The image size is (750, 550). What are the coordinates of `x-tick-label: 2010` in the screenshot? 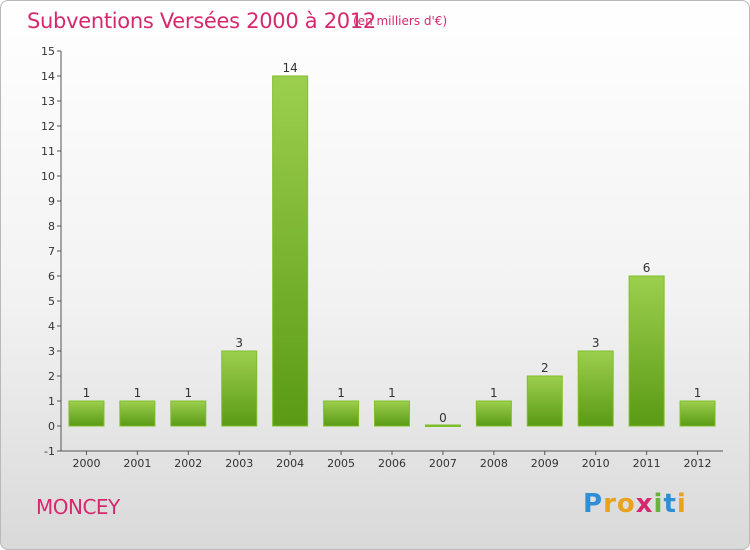 It's located at (596, 463).